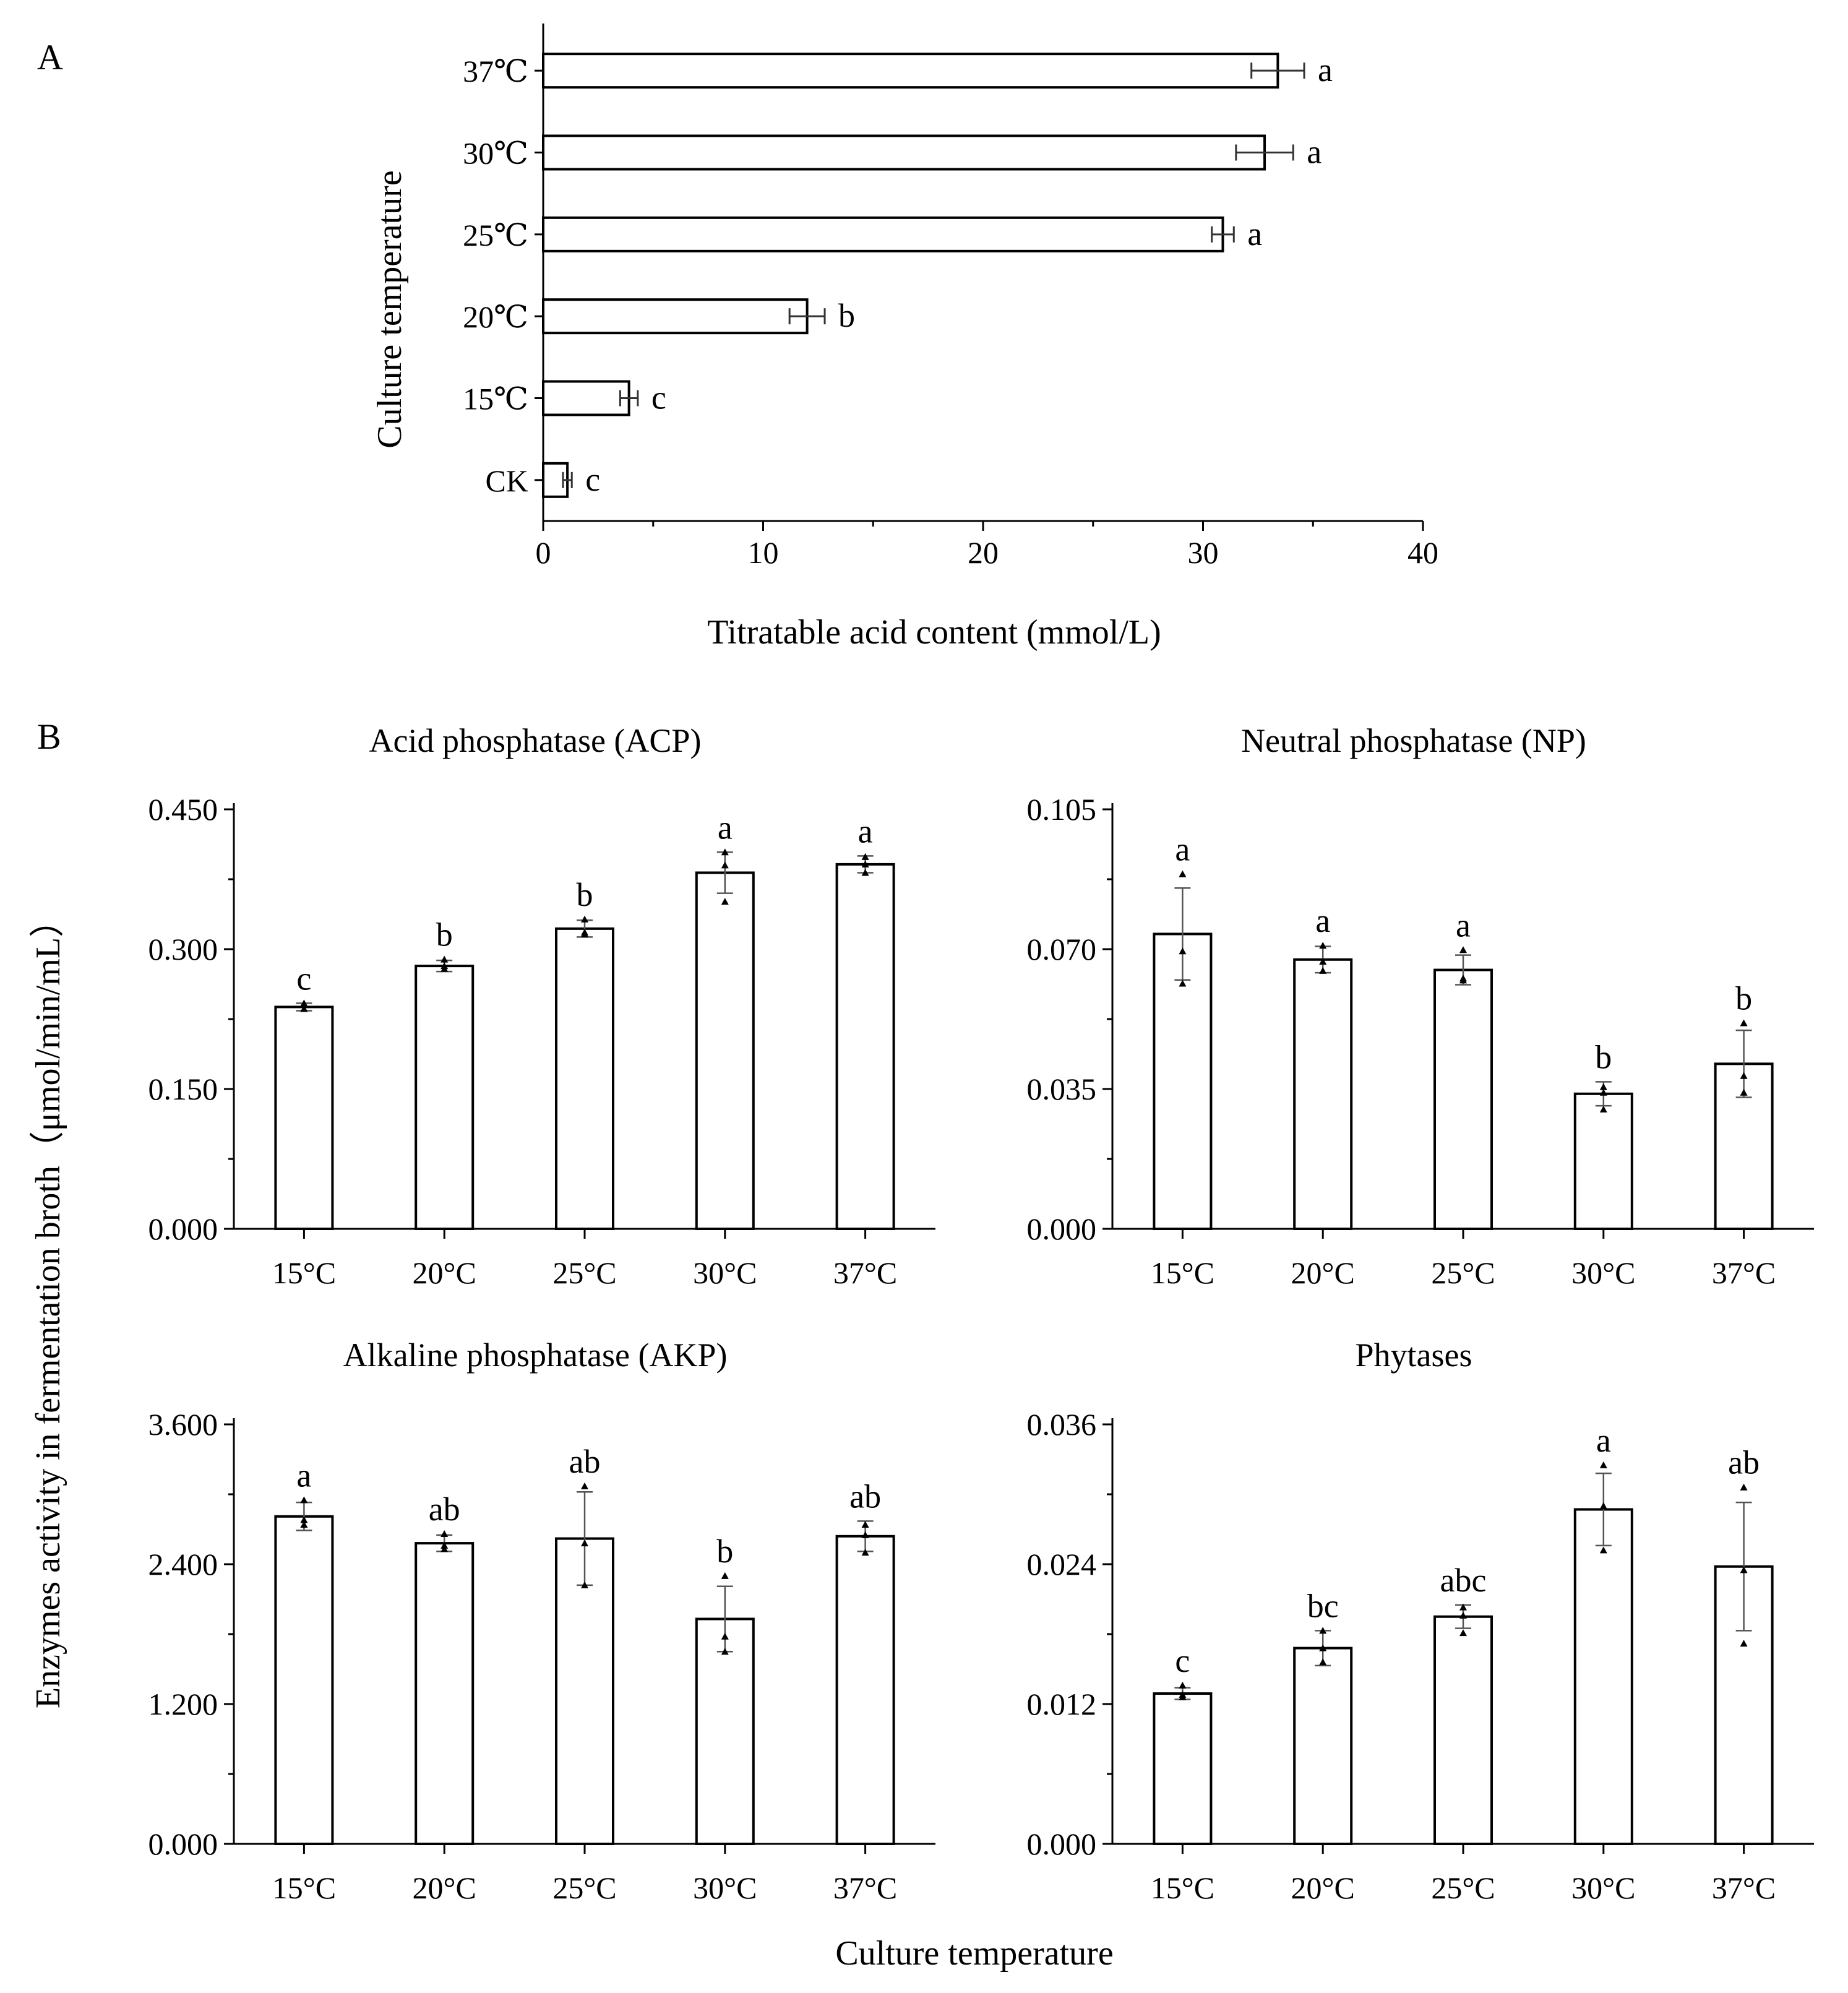 The image size is (1848, 1993). I want to click on panel-b-x-axis-label: Culture temperature, so click(974, 1953).